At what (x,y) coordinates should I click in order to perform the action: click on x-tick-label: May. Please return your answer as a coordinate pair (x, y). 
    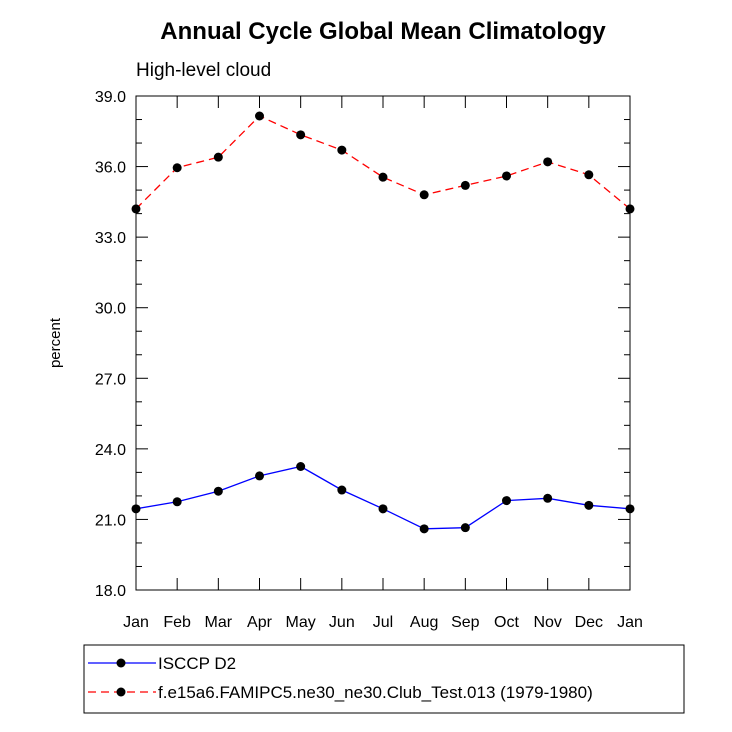
    Looking at the image, I should click on (301, 622).